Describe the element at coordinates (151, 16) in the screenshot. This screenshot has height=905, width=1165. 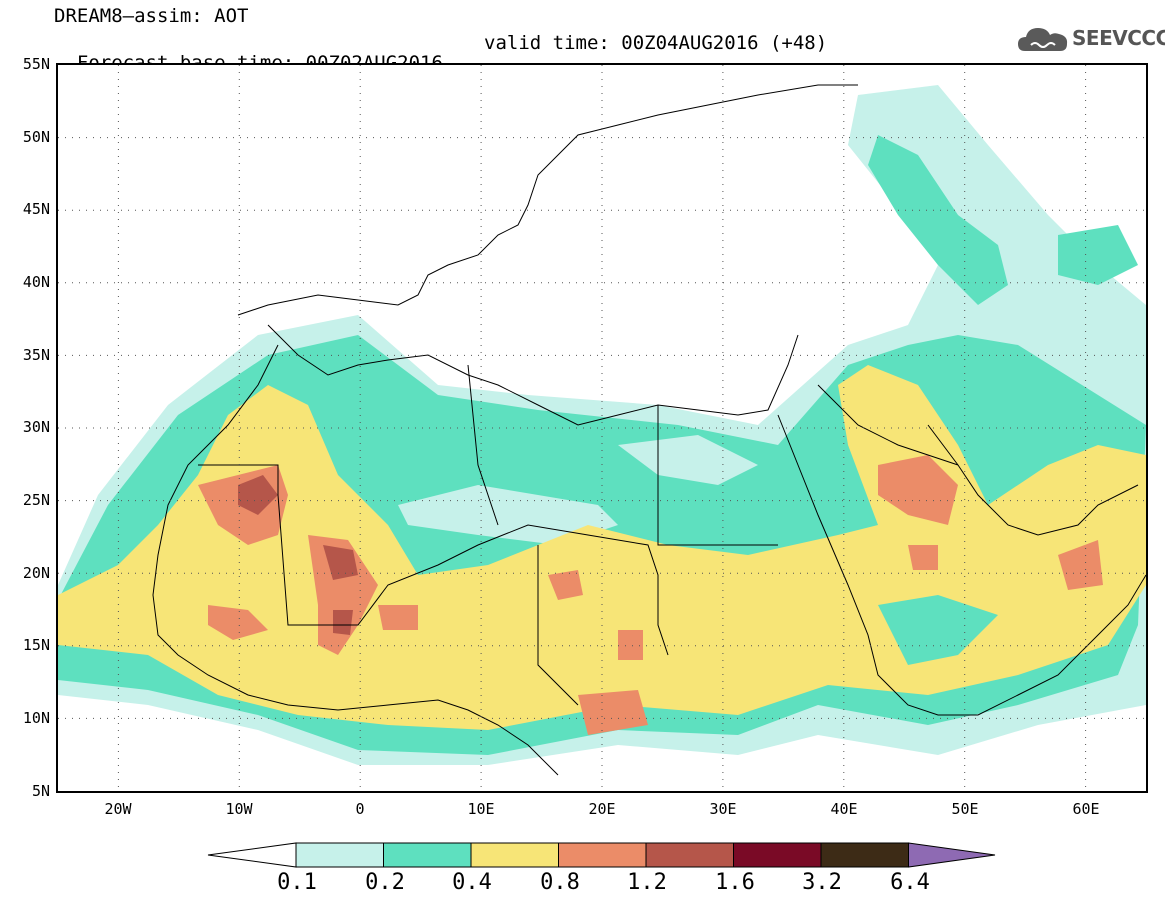
I see `map-title: DREAM8–assim: AOT` at that location.